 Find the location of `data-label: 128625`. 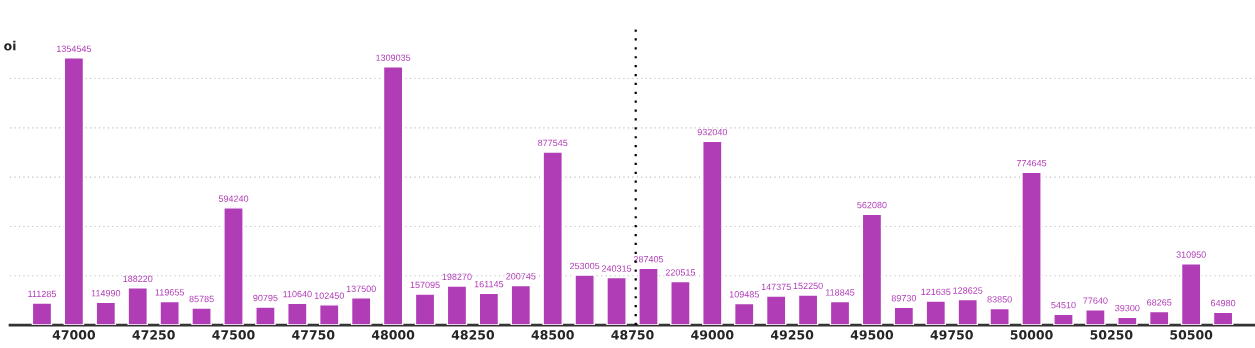

data-label: 128625 is located at coordinates (968, 290).